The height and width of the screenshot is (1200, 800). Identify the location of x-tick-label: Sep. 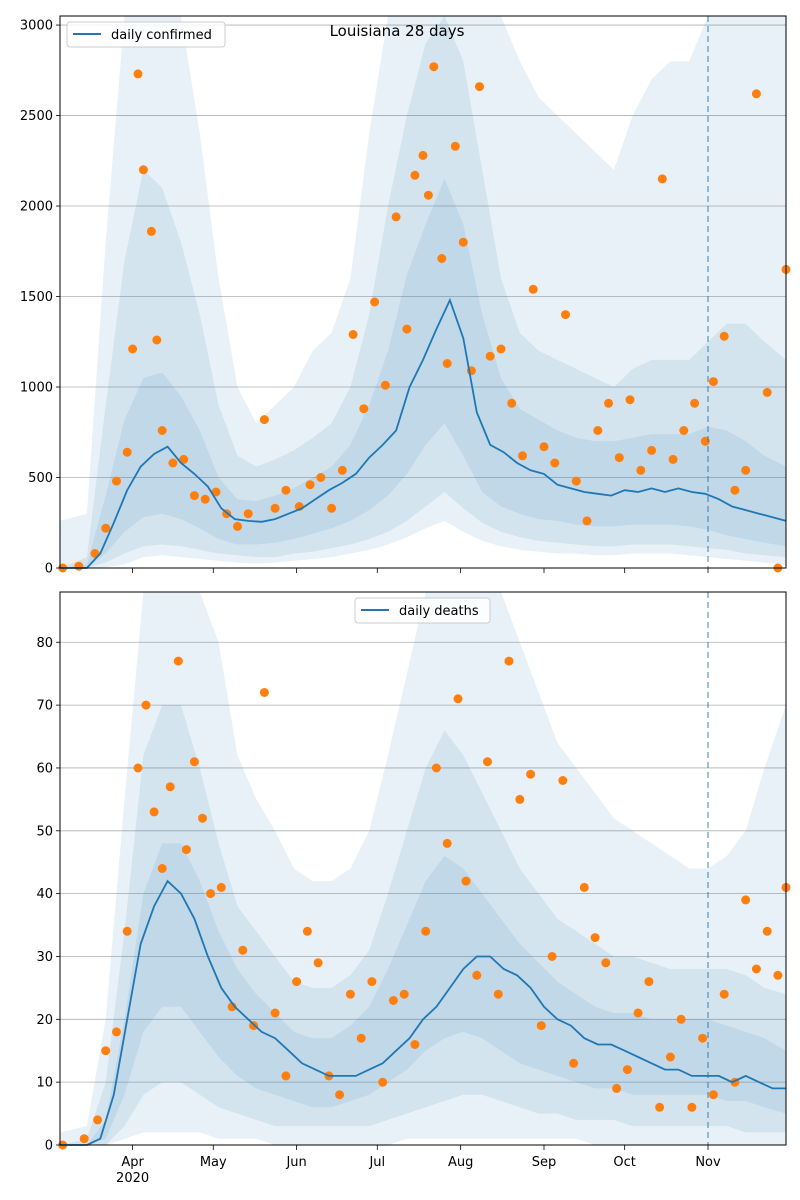
(544, 1162).